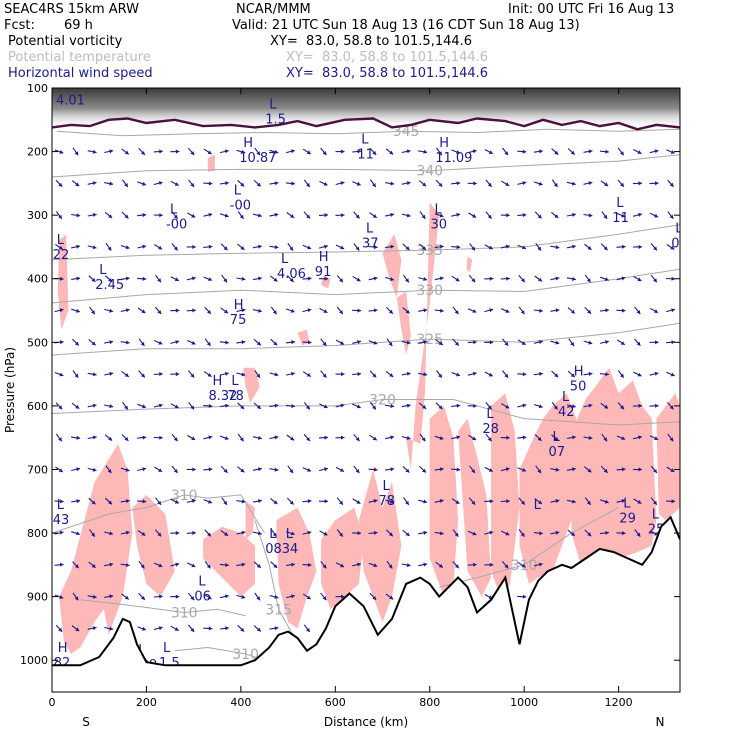  What do you see at coordinates (371, 41) in the screenshot?
I see `field-pv-xy: XY= 83.0, 58.8 to 101.5,144.6` at bounding box center [371, 41].